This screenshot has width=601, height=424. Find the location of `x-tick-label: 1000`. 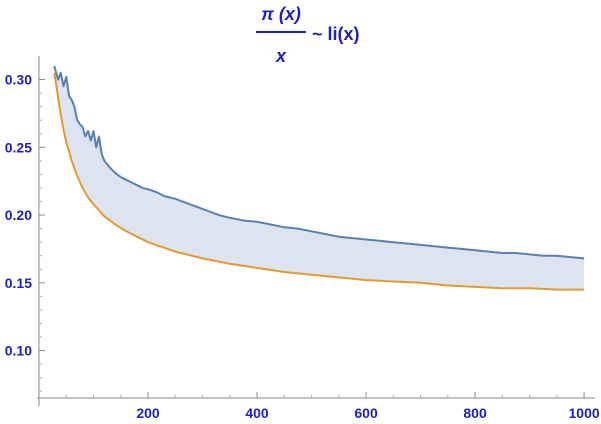

x-tick-label: 1000 is located at coordinates (584, 413).